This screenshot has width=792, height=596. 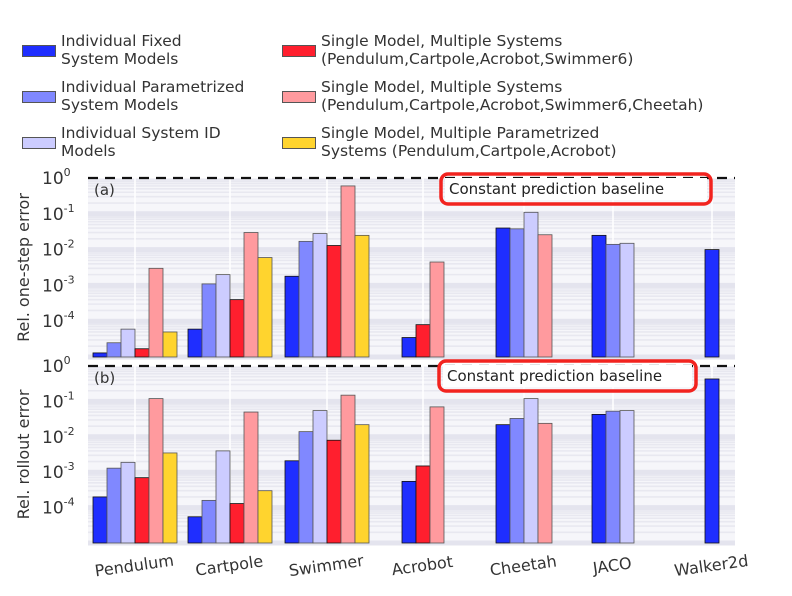 I want to click on legend-item-sysid: Individual System ID Models, so click(x=121, y=142).